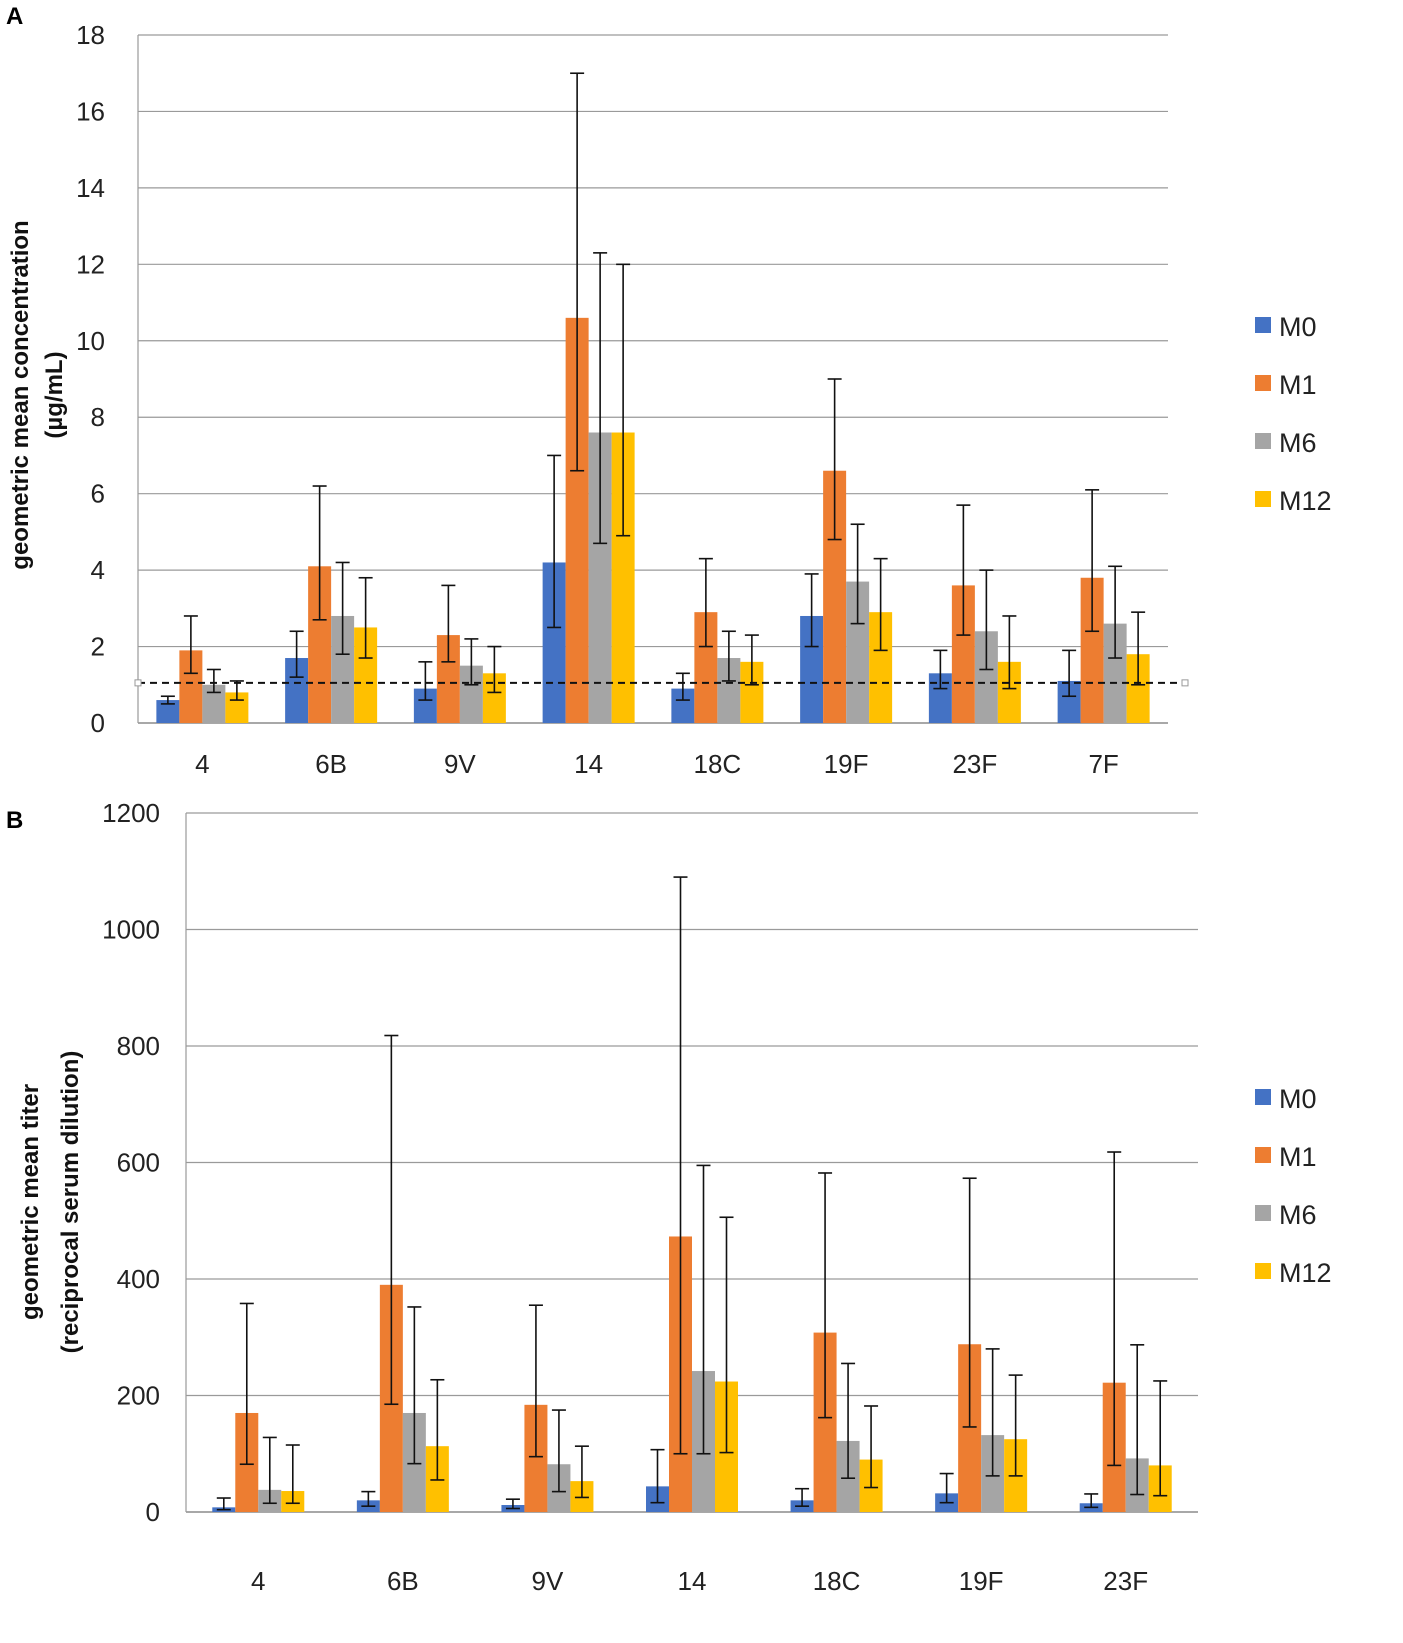  I want to click on panel-b-y-tick-label: 800, so click(138, 1046).